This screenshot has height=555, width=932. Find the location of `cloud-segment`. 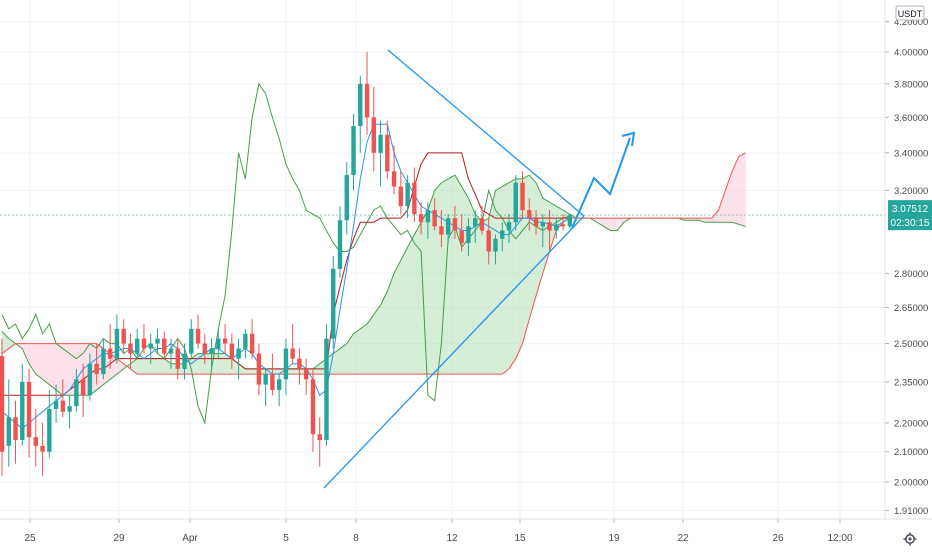

cloud-segment is located at coordinates (26, 353).